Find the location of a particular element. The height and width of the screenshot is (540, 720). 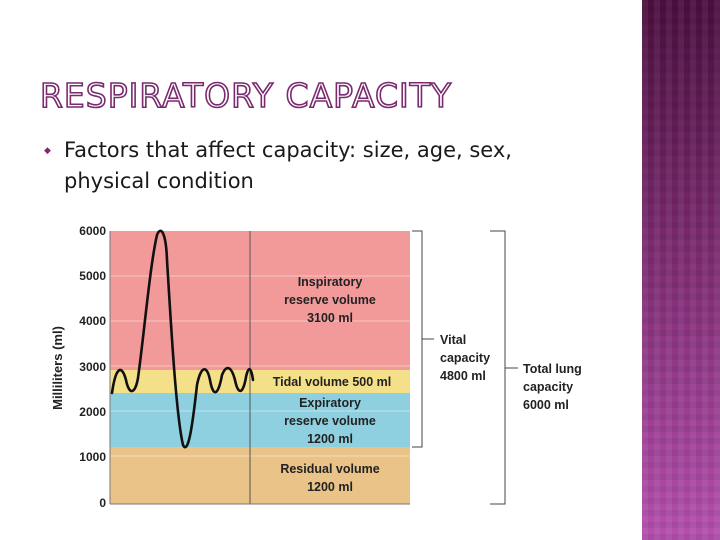

expiratory-label-1: Expiratory is located at coordinates (330, 403).